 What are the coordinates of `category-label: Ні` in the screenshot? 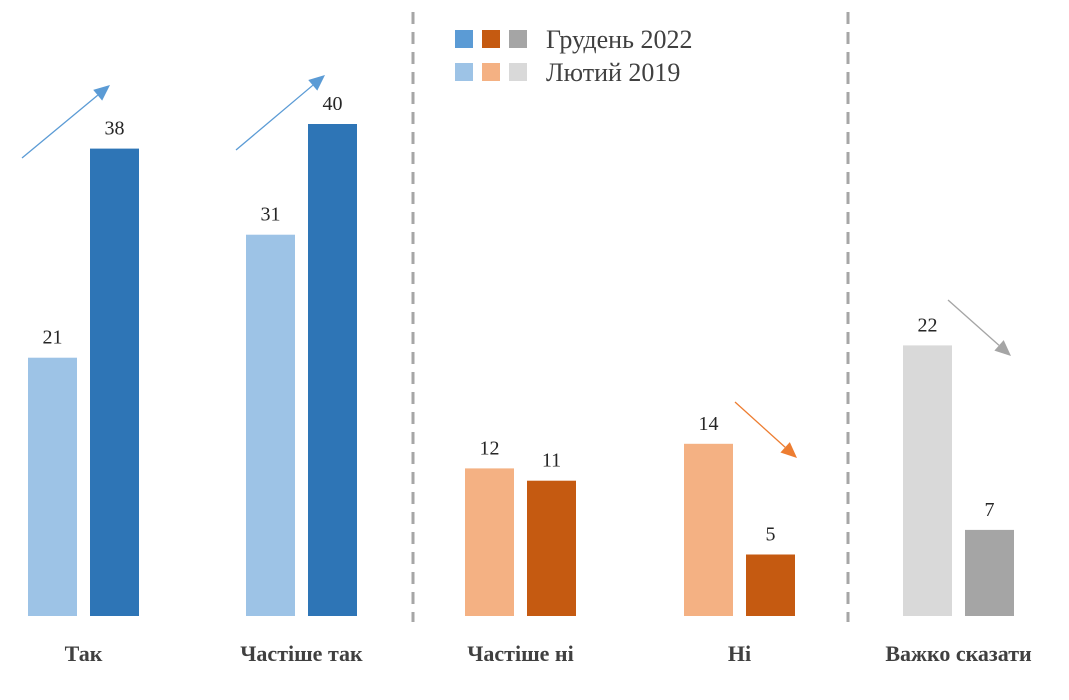 It's located at (739, 653).